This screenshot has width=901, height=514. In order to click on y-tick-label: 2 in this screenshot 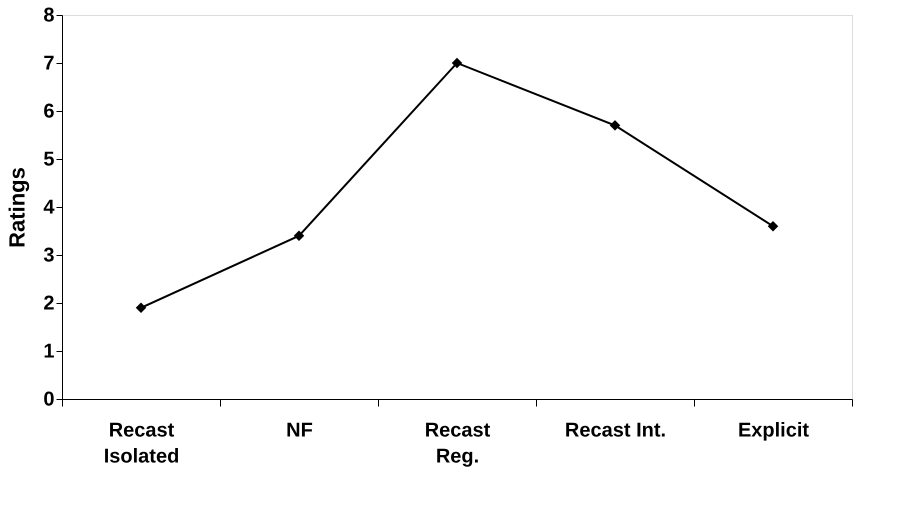, I will do `click(48, 303)`.